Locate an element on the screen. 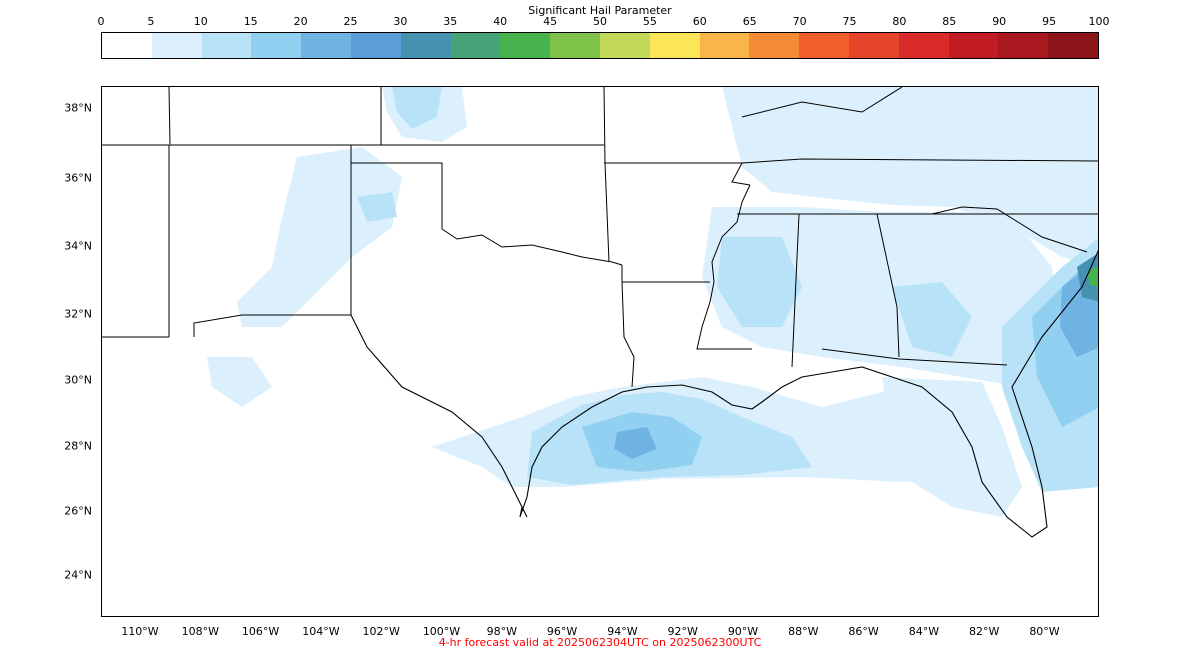 The height and width of the screenshot is (650, 1200). latitude-label: 28°N is located at coordinates (78, 446).